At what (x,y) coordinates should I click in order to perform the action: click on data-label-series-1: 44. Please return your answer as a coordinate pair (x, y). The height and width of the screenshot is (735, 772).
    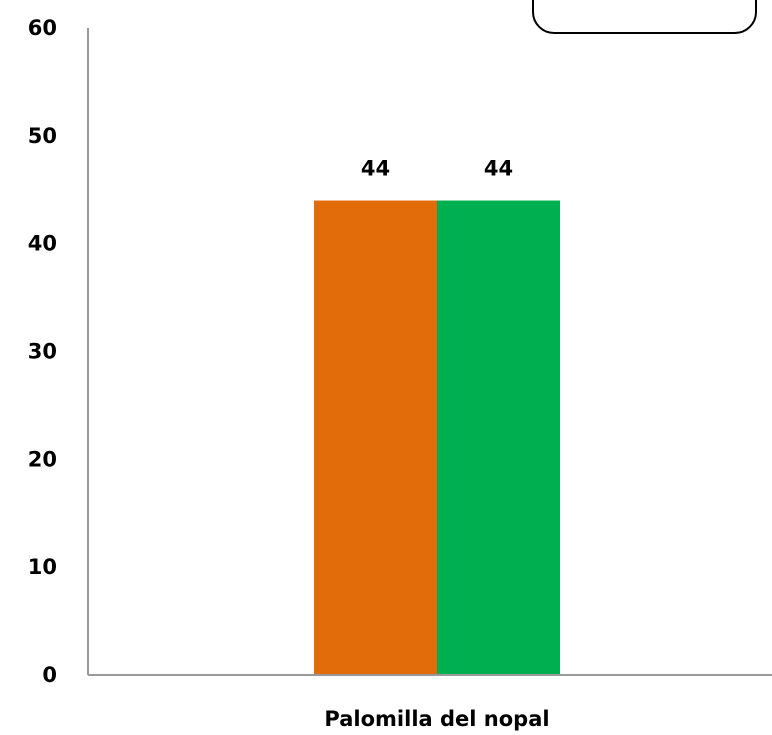
    Looking at the image, I should click on (375, 169).